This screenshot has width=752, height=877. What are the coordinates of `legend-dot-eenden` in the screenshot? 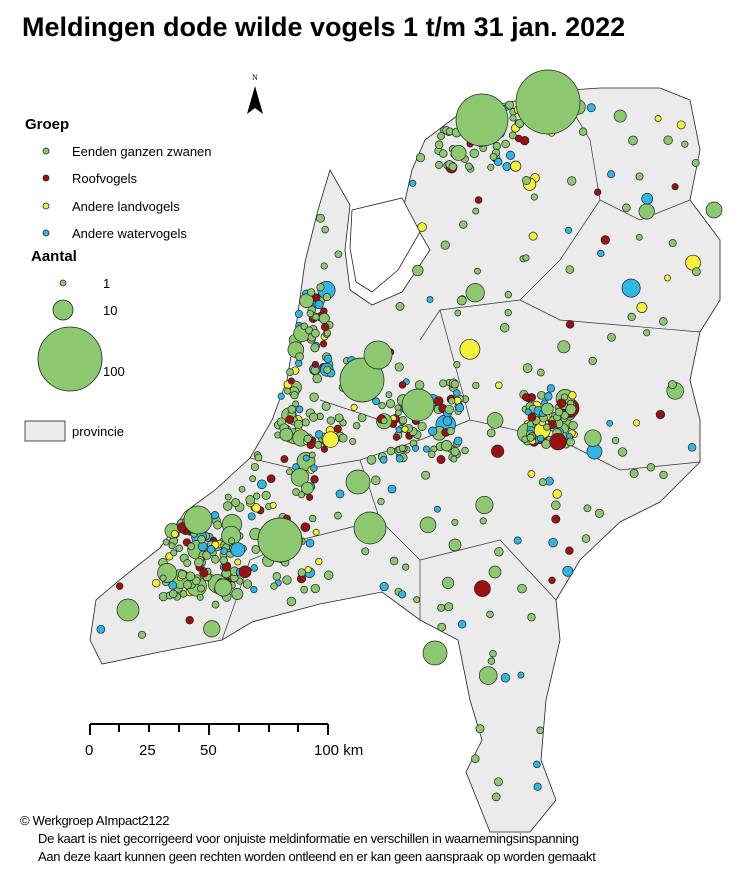 It's located at (46, 151).